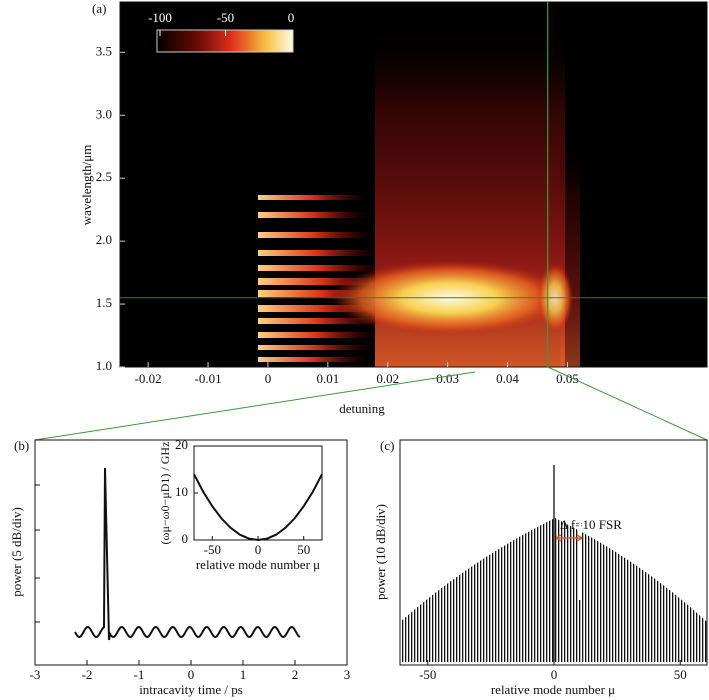 This screenshot has height=700, width=709. Describe the element at coordinates (291, 17) in the screenshot. I see `colorbar-tick-label: 0` at that location.